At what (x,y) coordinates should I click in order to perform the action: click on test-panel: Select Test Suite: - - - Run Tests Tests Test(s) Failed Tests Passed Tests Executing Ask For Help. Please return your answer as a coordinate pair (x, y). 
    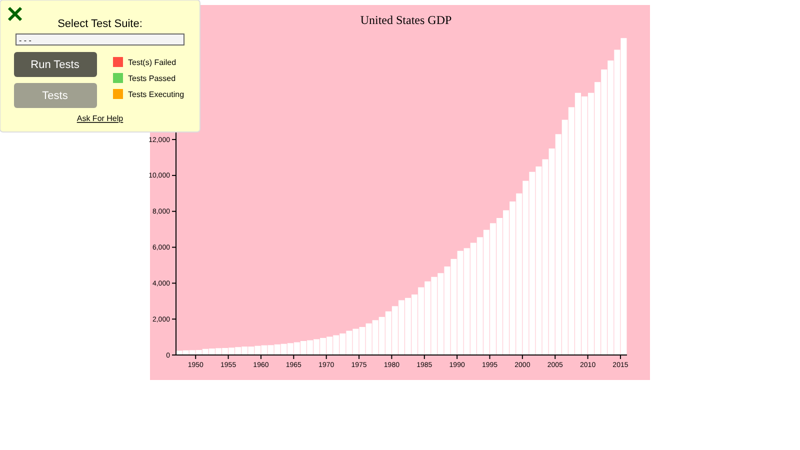
    Looking at the image, I should click on (100, 66).